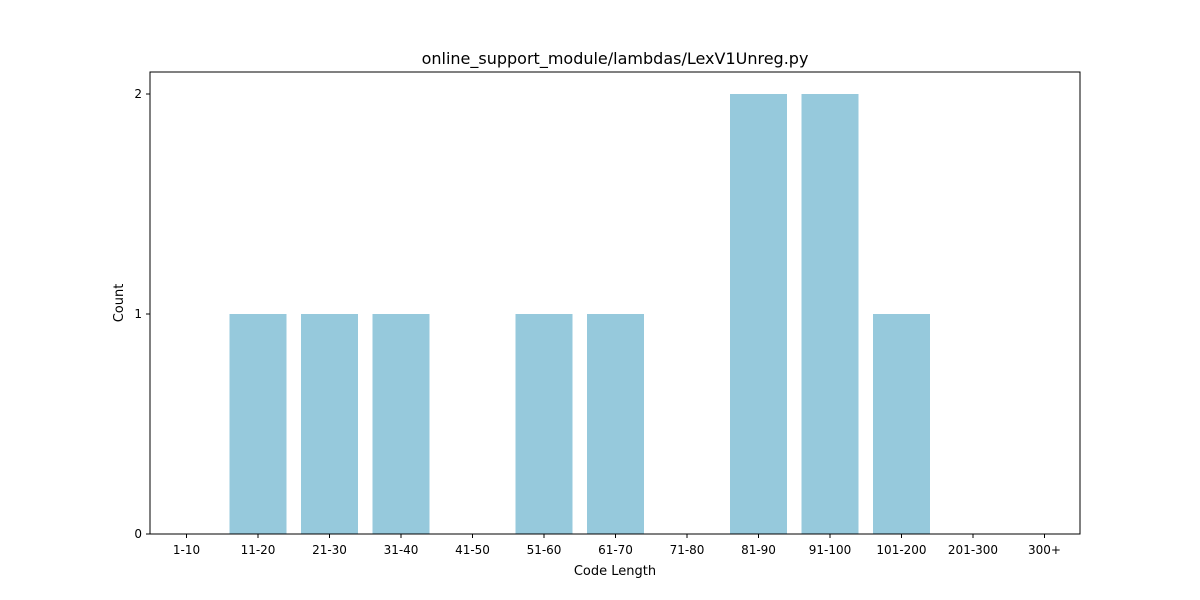 The height and width of the screenshot is (600, 1200). Describe the element at coordinates (138, 534) in the screenshot. I see `y-tick-label: 0` at that location.